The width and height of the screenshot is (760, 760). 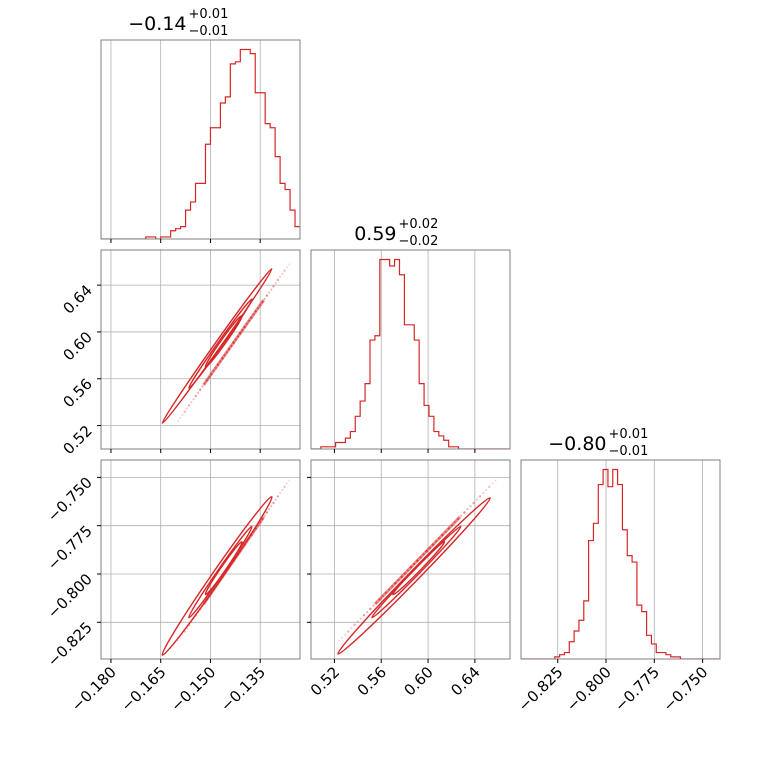 What do you see at coordinates (144, 689) in the screenshot?
I see `x-tick-label: −0.165` at bounding box center [144, 689].